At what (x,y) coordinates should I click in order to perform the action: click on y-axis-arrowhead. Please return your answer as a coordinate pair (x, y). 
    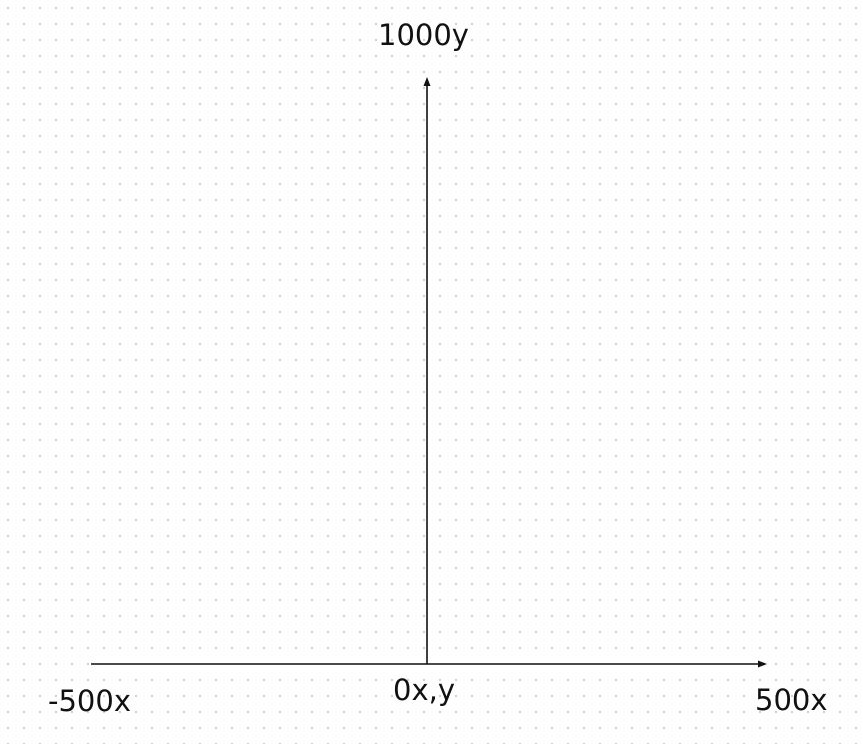
    Looking at the image, I should click on (427, 81).